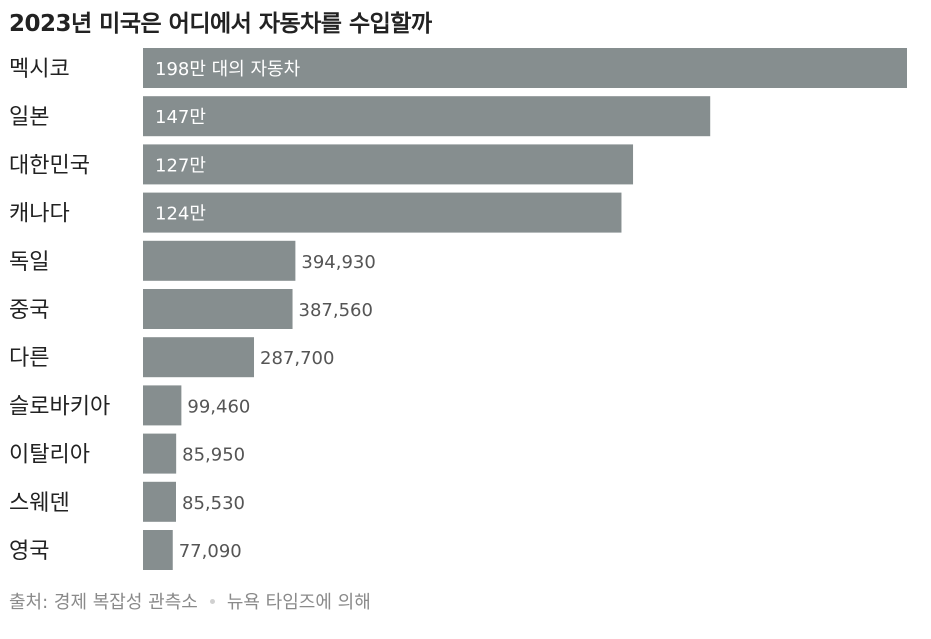 Image resolution: width=931 pixels, height=639 pixels. What do you see at coordinates (213, 455) in the screenshot?
I see `data-label: 85,950` at bounding box center [213, 455].